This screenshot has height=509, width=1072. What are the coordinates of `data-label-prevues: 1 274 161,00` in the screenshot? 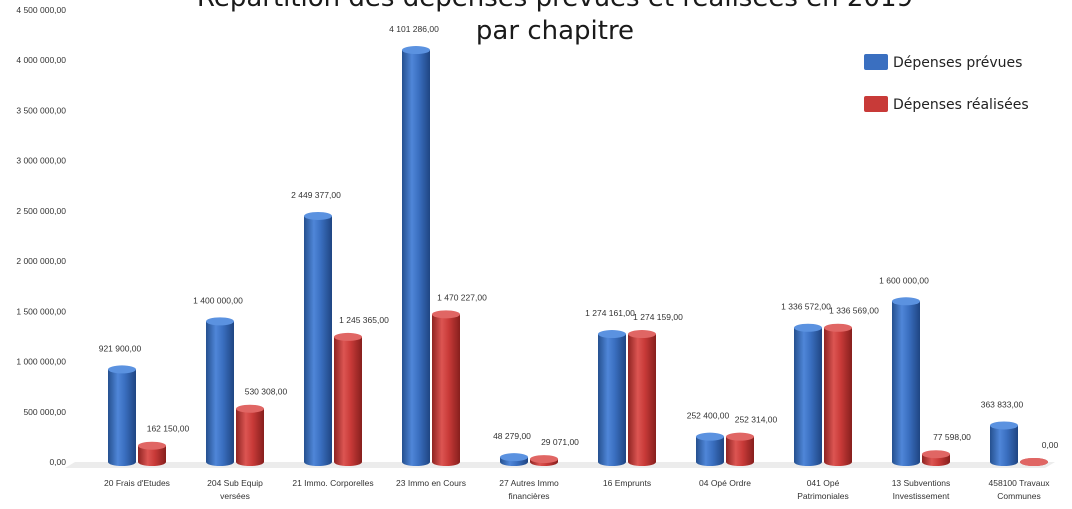 It's located at (610, 313).